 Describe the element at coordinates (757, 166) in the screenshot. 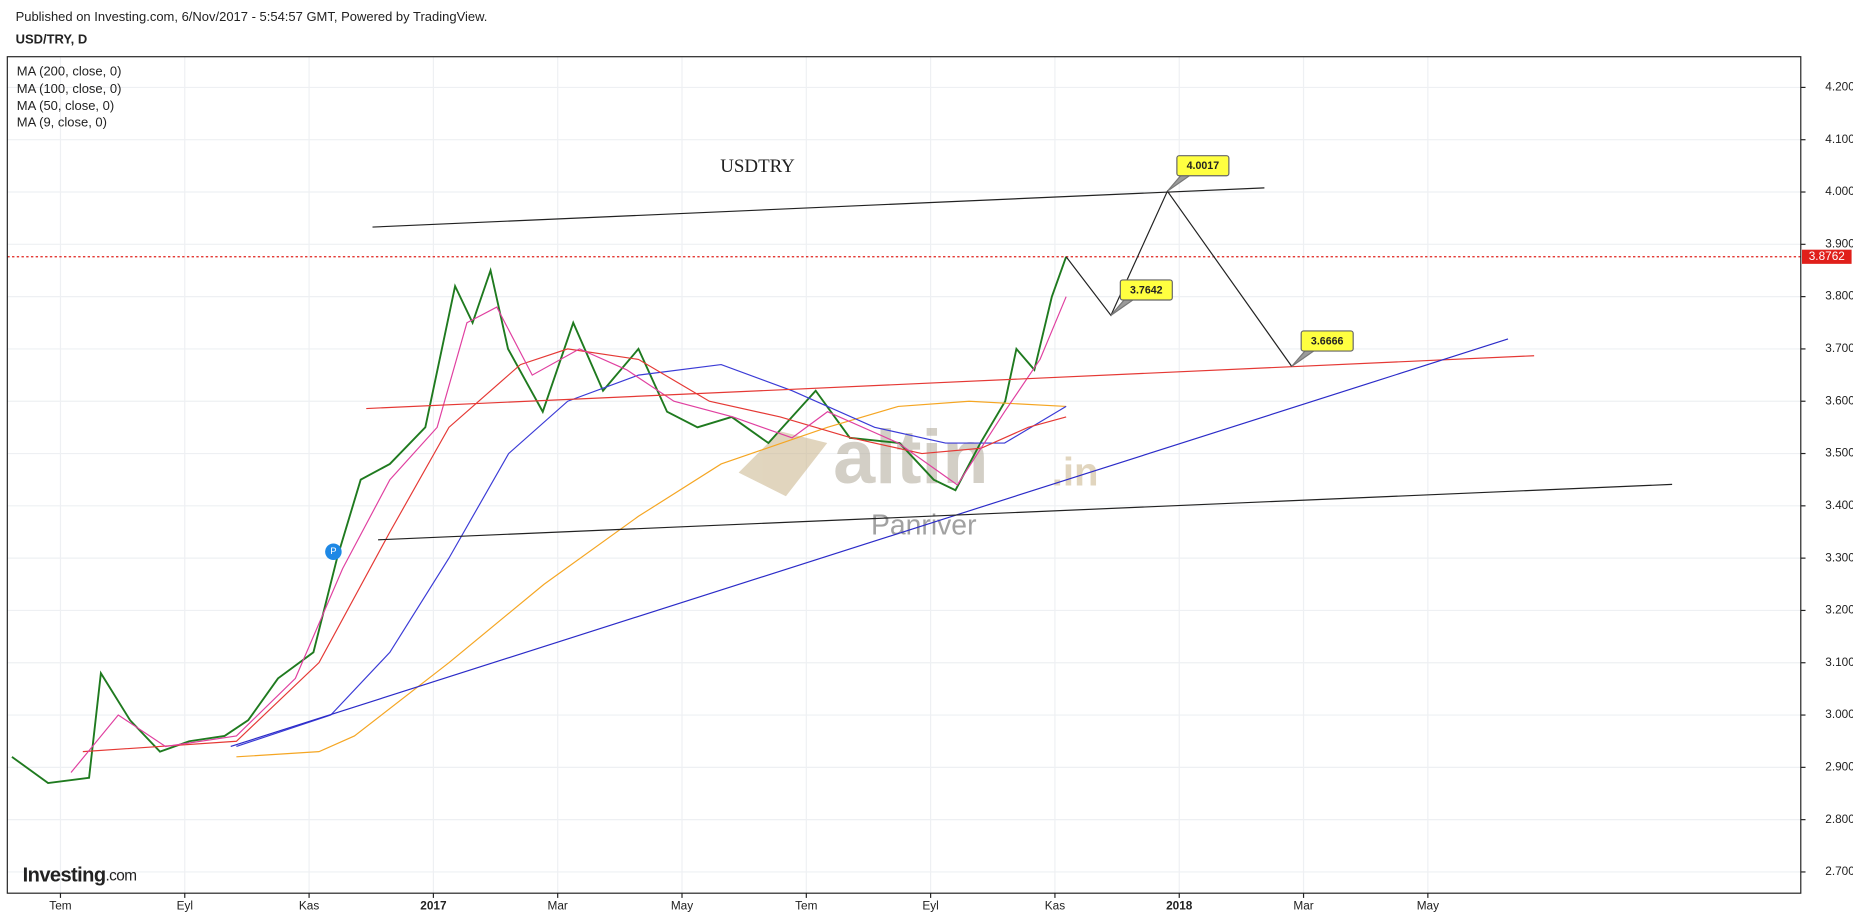

I see `chart-title: USDTRY` at that location.